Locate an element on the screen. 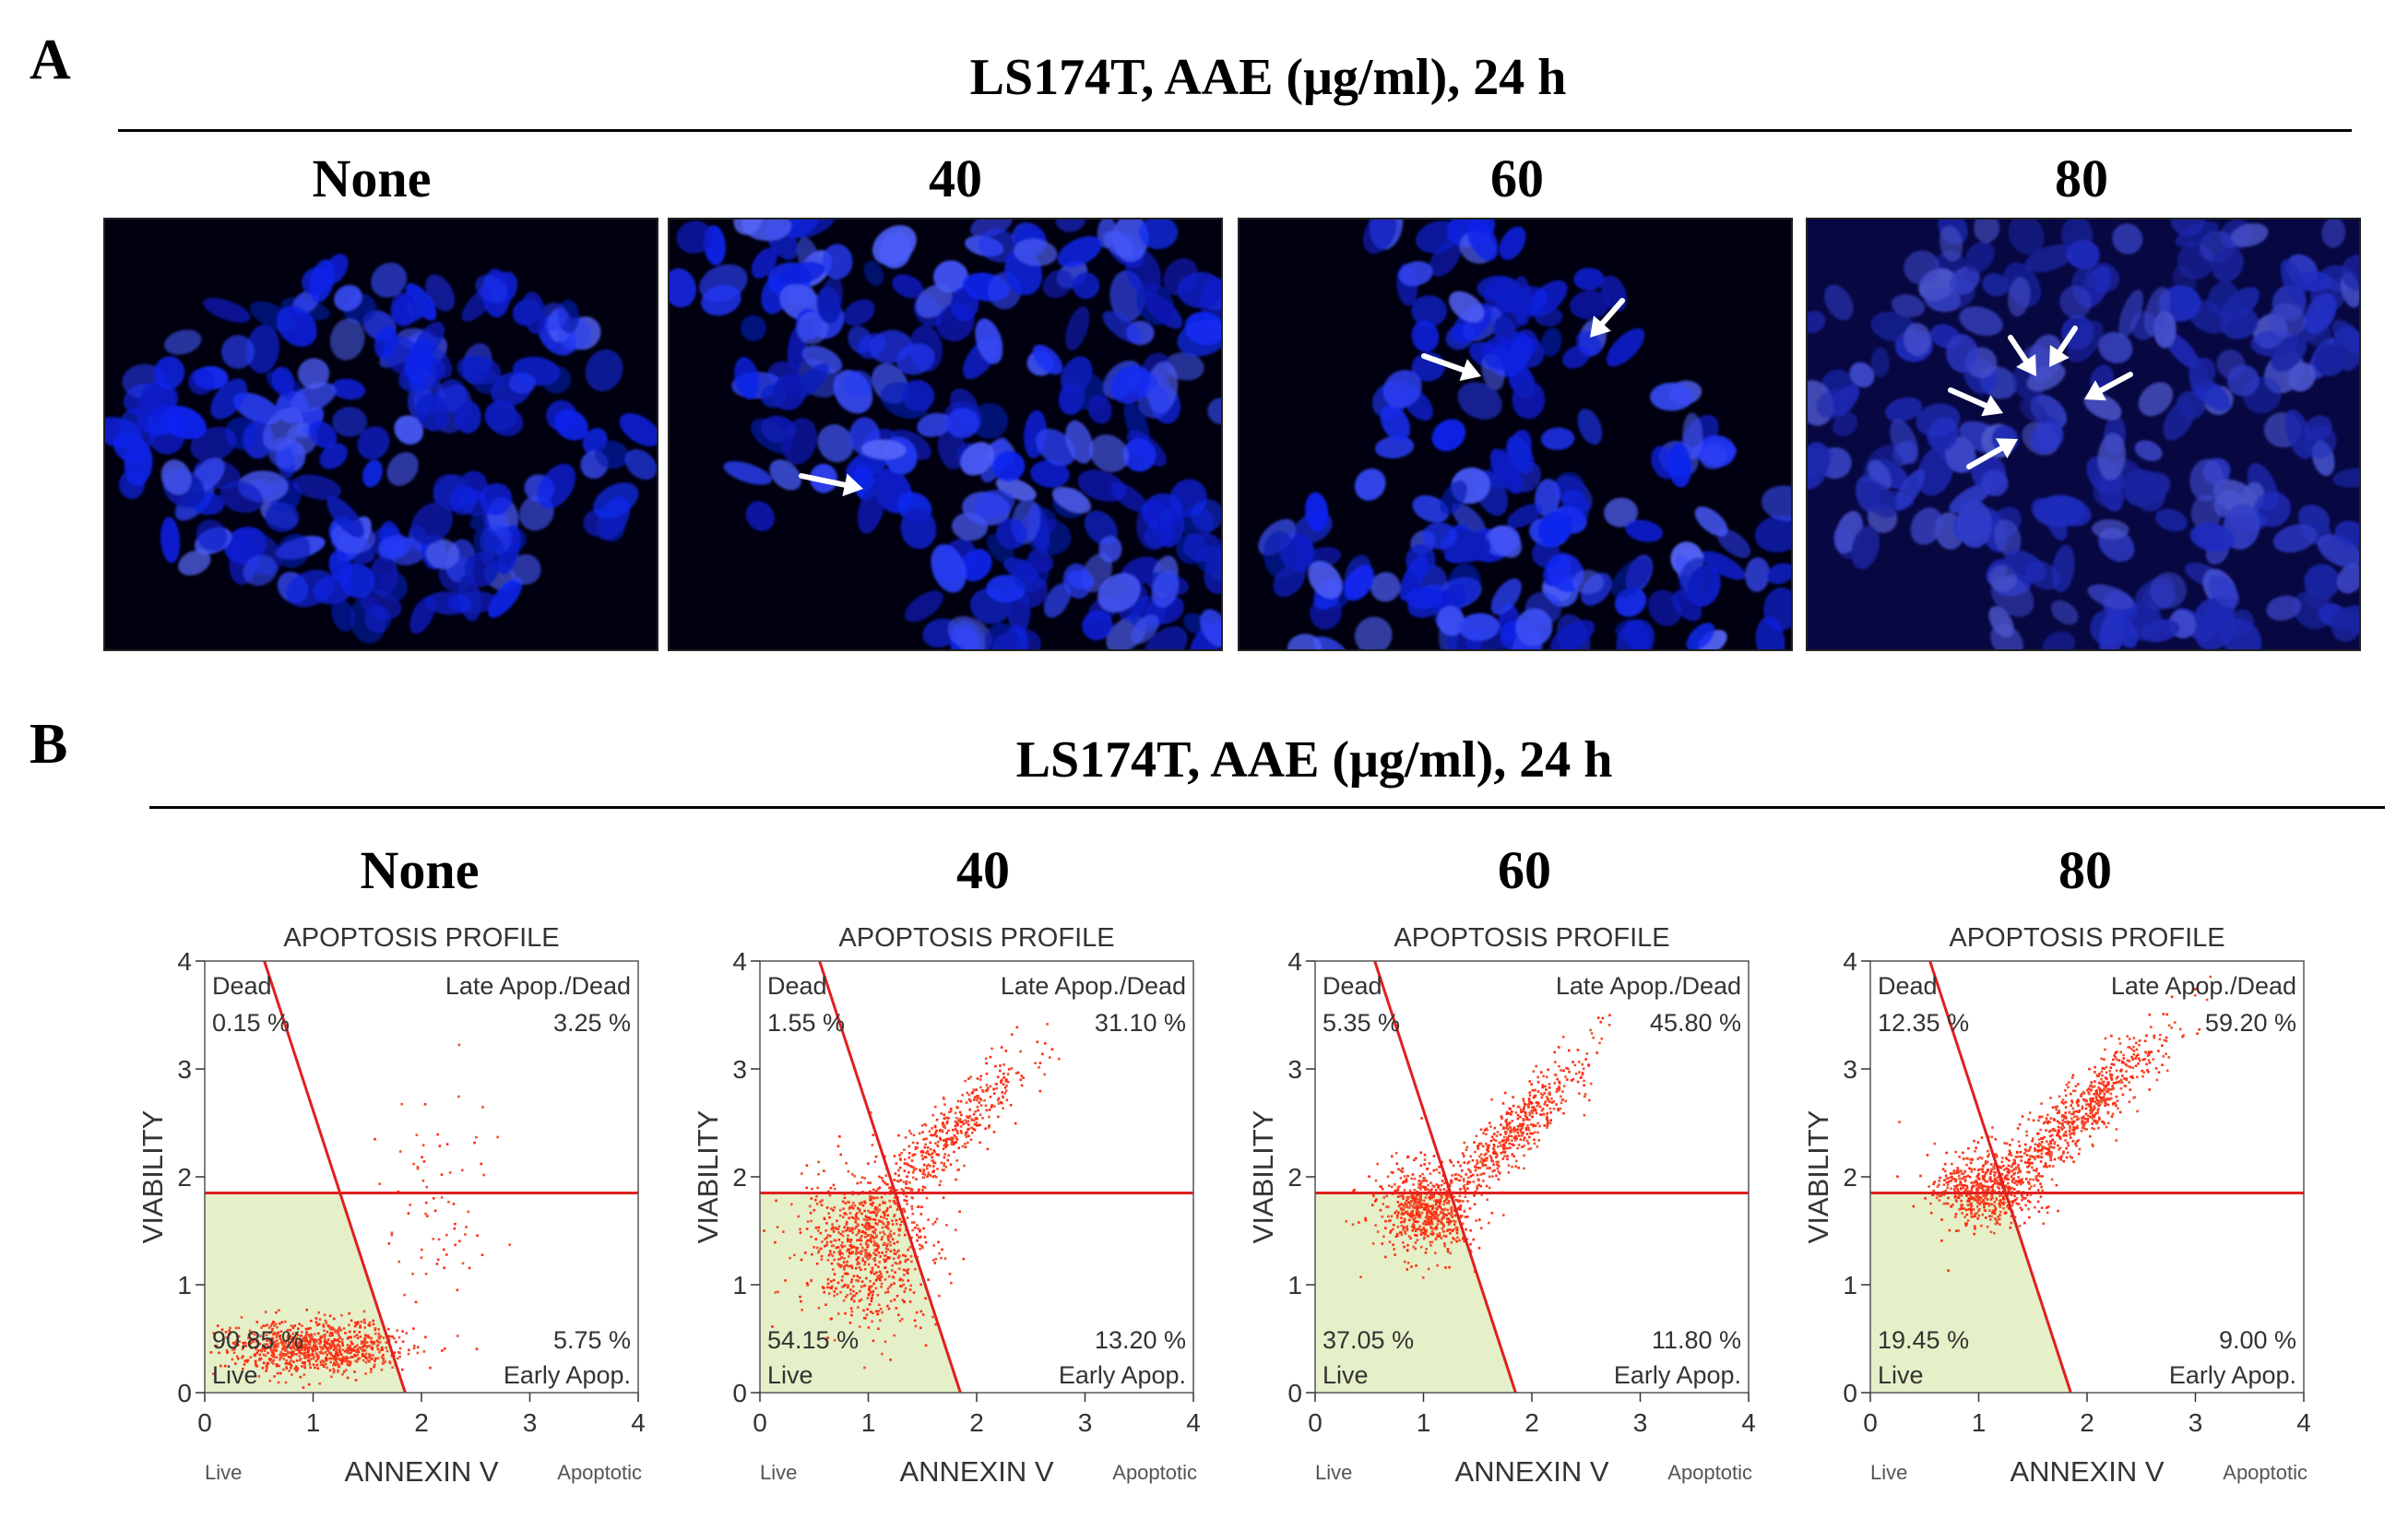  percent-dead: 1.55 % is located at coordinates (806, 1023).